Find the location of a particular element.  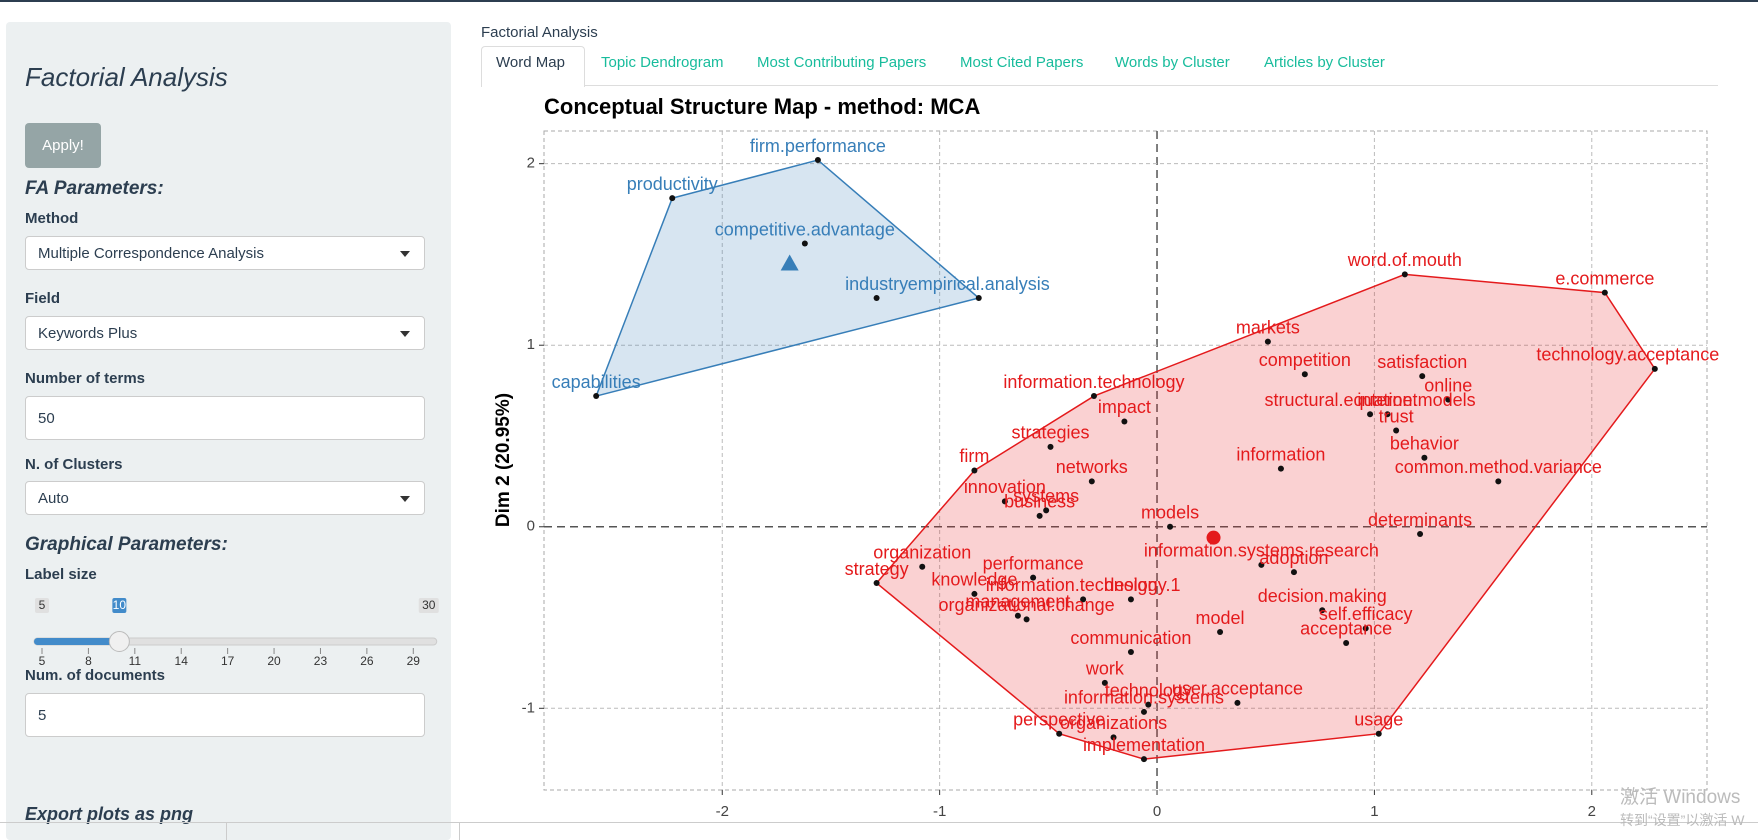

clusters-value: Auto is located at coordinates (53, 498).